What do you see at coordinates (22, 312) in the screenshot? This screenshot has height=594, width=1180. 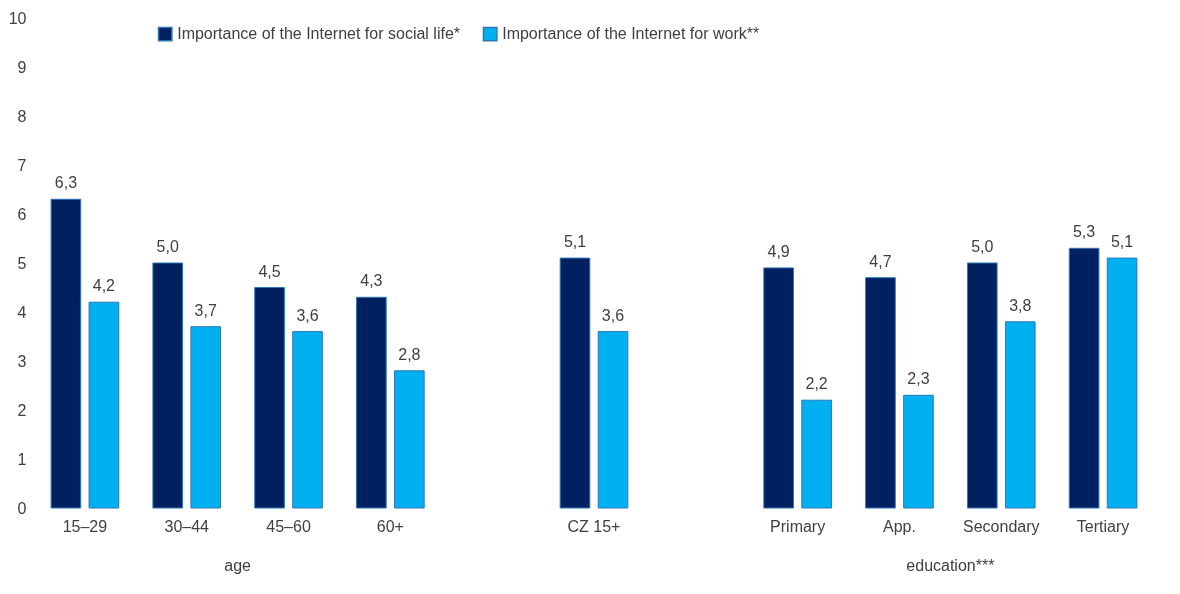 I see `y-tick-label: 4` at bounding box center [22, 312].